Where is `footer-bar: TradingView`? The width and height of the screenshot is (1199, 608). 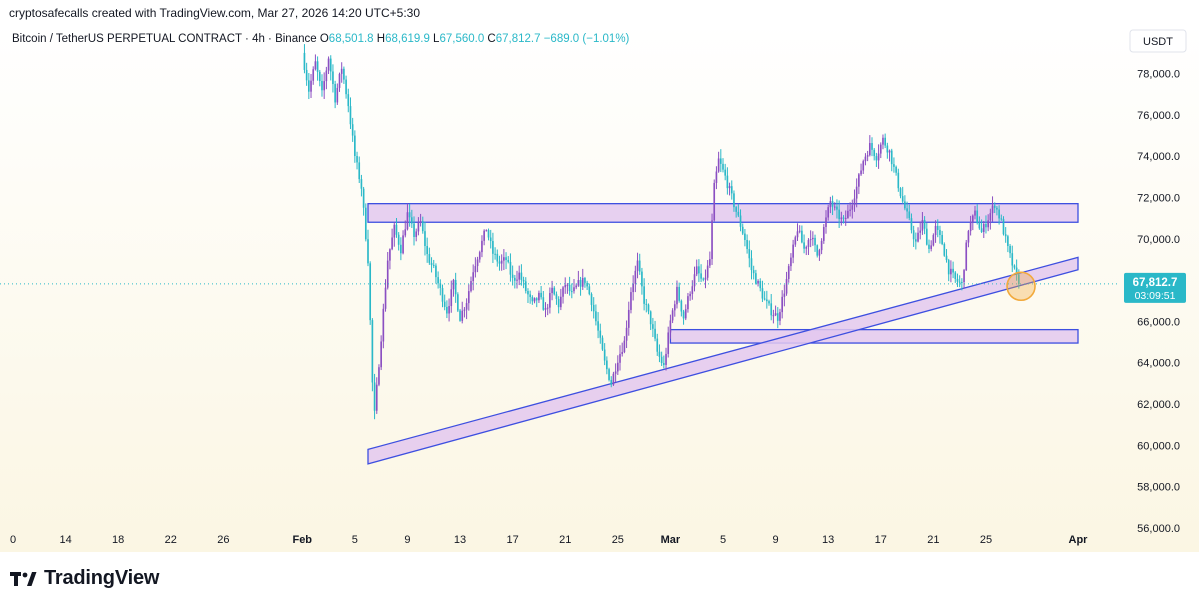
footer-bar: TradingView is located at coordinates (599, 580).